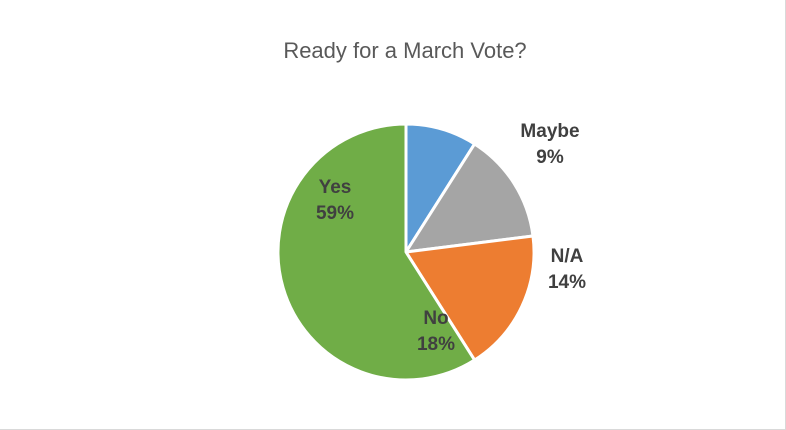 This screenshot has height=430, width=786. I want to click on data-label-category-maybe: Maybe, so click(549, 131).